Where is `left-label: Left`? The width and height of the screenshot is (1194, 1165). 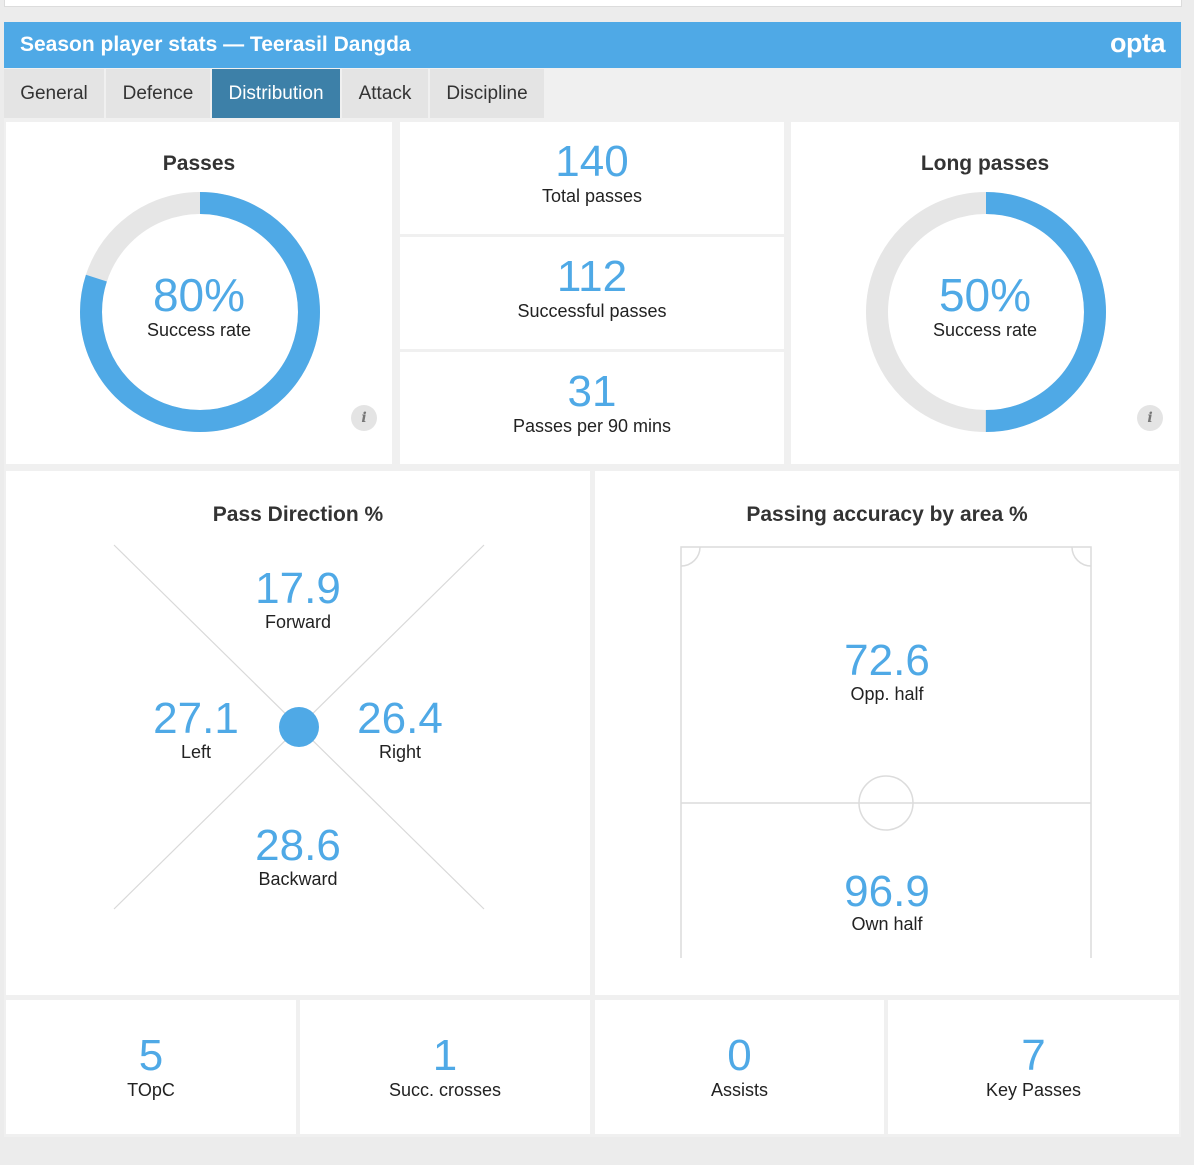
left-label: Left is located at coordinates (196, 752).